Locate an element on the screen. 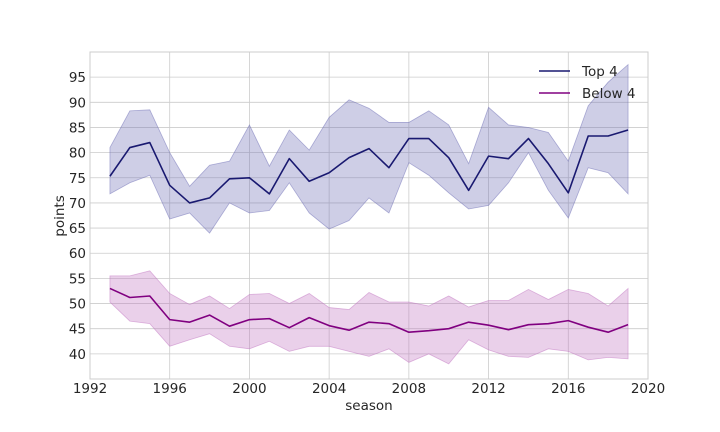 This screenshot has height=432, width=720. x-tick-label: 2012 is located at coordinates (488, 389).